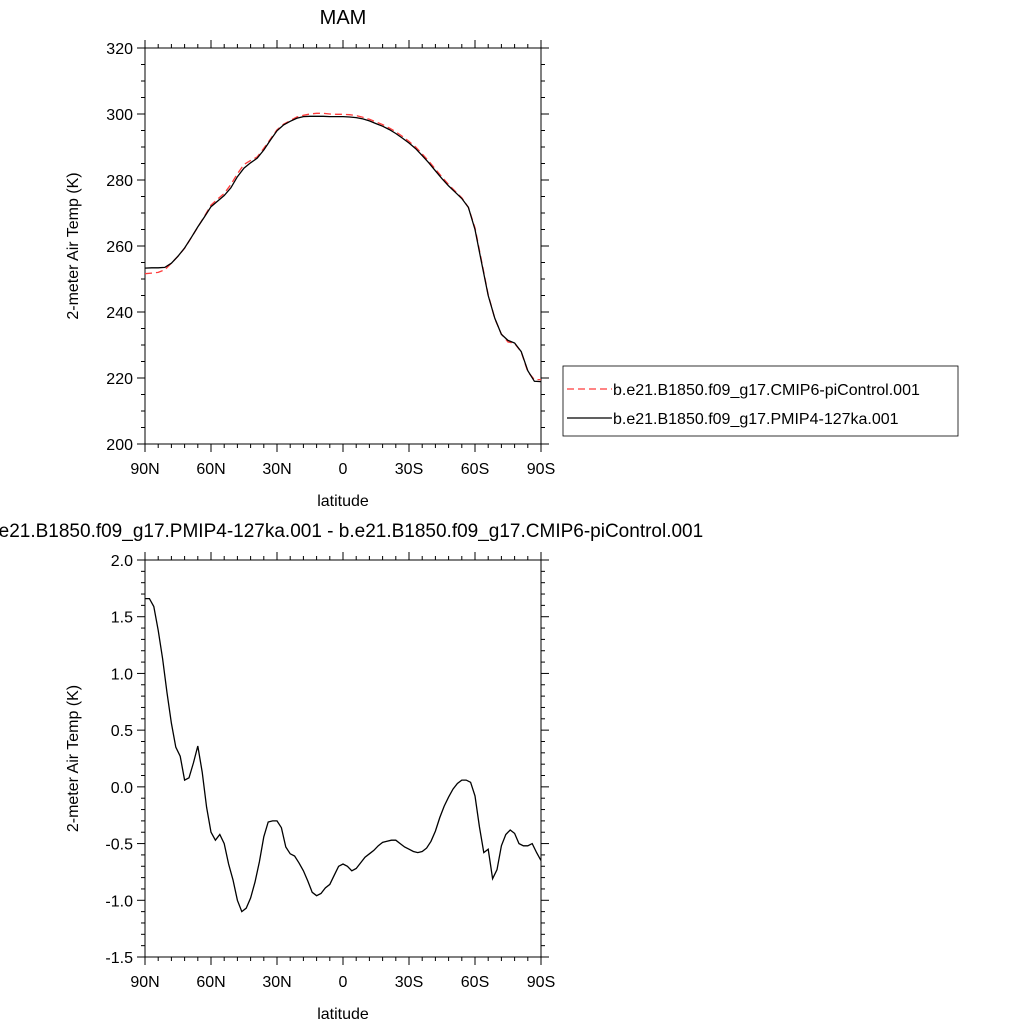  What do you see at coordinates (119, 901) in the screenshot?
I see `y-tick-label: -1.0` at bounding box center [119, 901].